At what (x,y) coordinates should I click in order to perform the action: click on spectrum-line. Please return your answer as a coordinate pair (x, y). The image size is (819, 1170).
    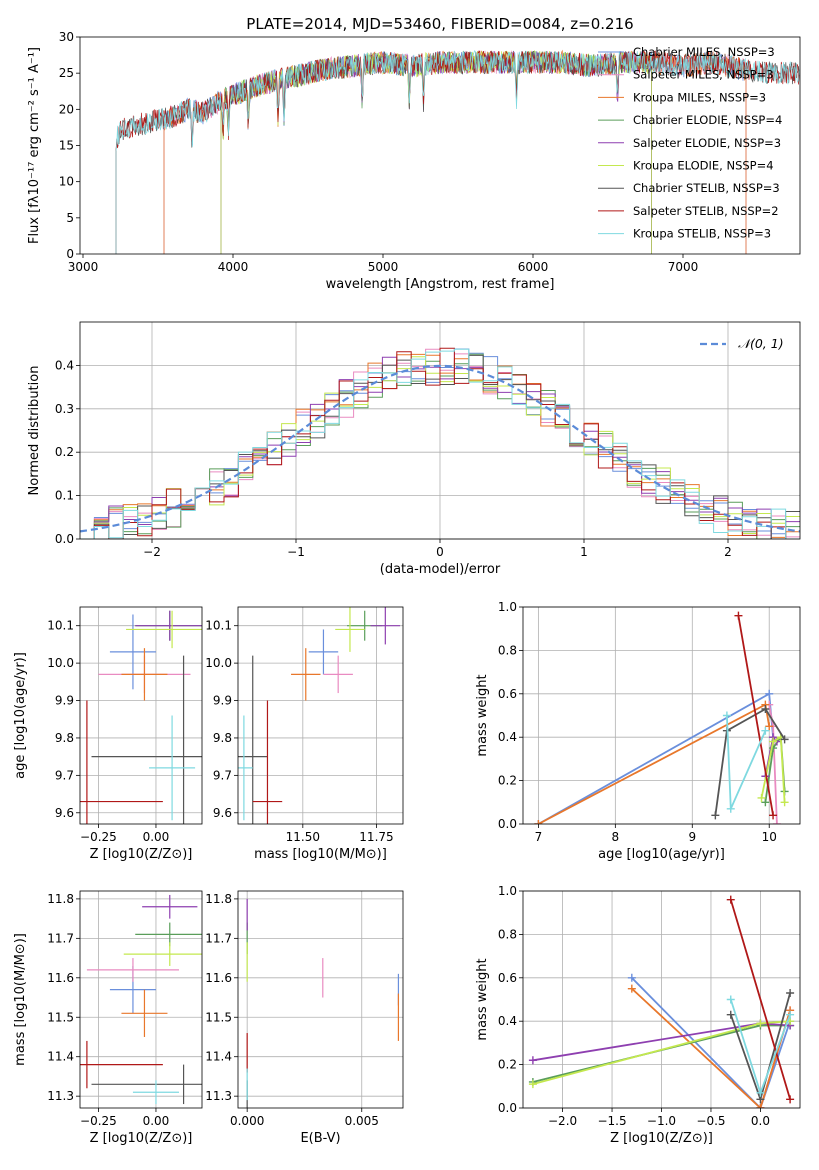
    Looking at the image, I should click on (457, 152).